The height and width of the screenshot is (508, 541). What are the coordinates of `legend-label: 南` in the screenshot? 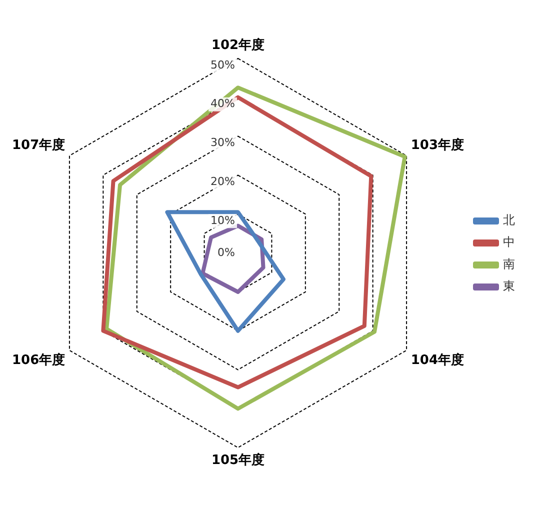 It's located at (509, 264).